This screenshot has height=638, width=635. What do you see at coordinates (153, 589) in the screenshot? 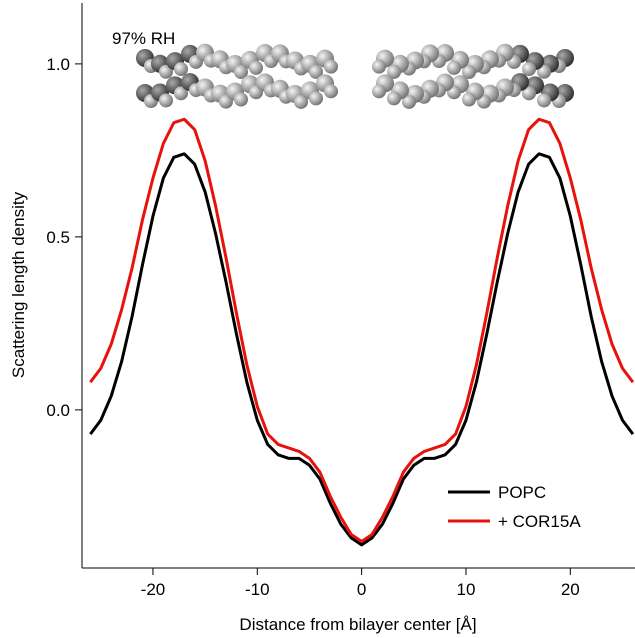
I see `x-tick-label: -20` at bounding box center [153, 589].